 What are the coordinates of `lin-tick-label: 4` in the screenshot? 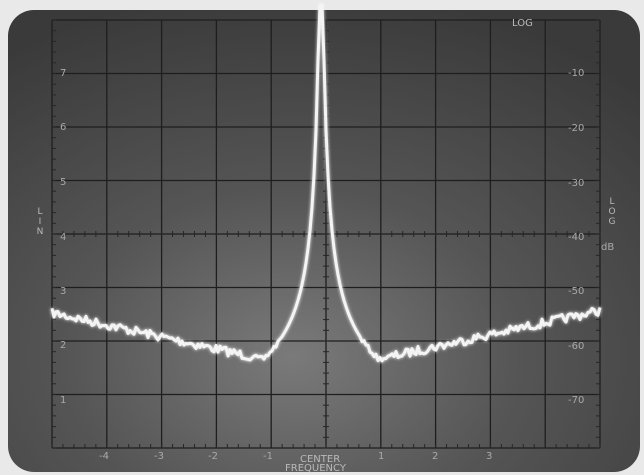 It's located at (63, 237).